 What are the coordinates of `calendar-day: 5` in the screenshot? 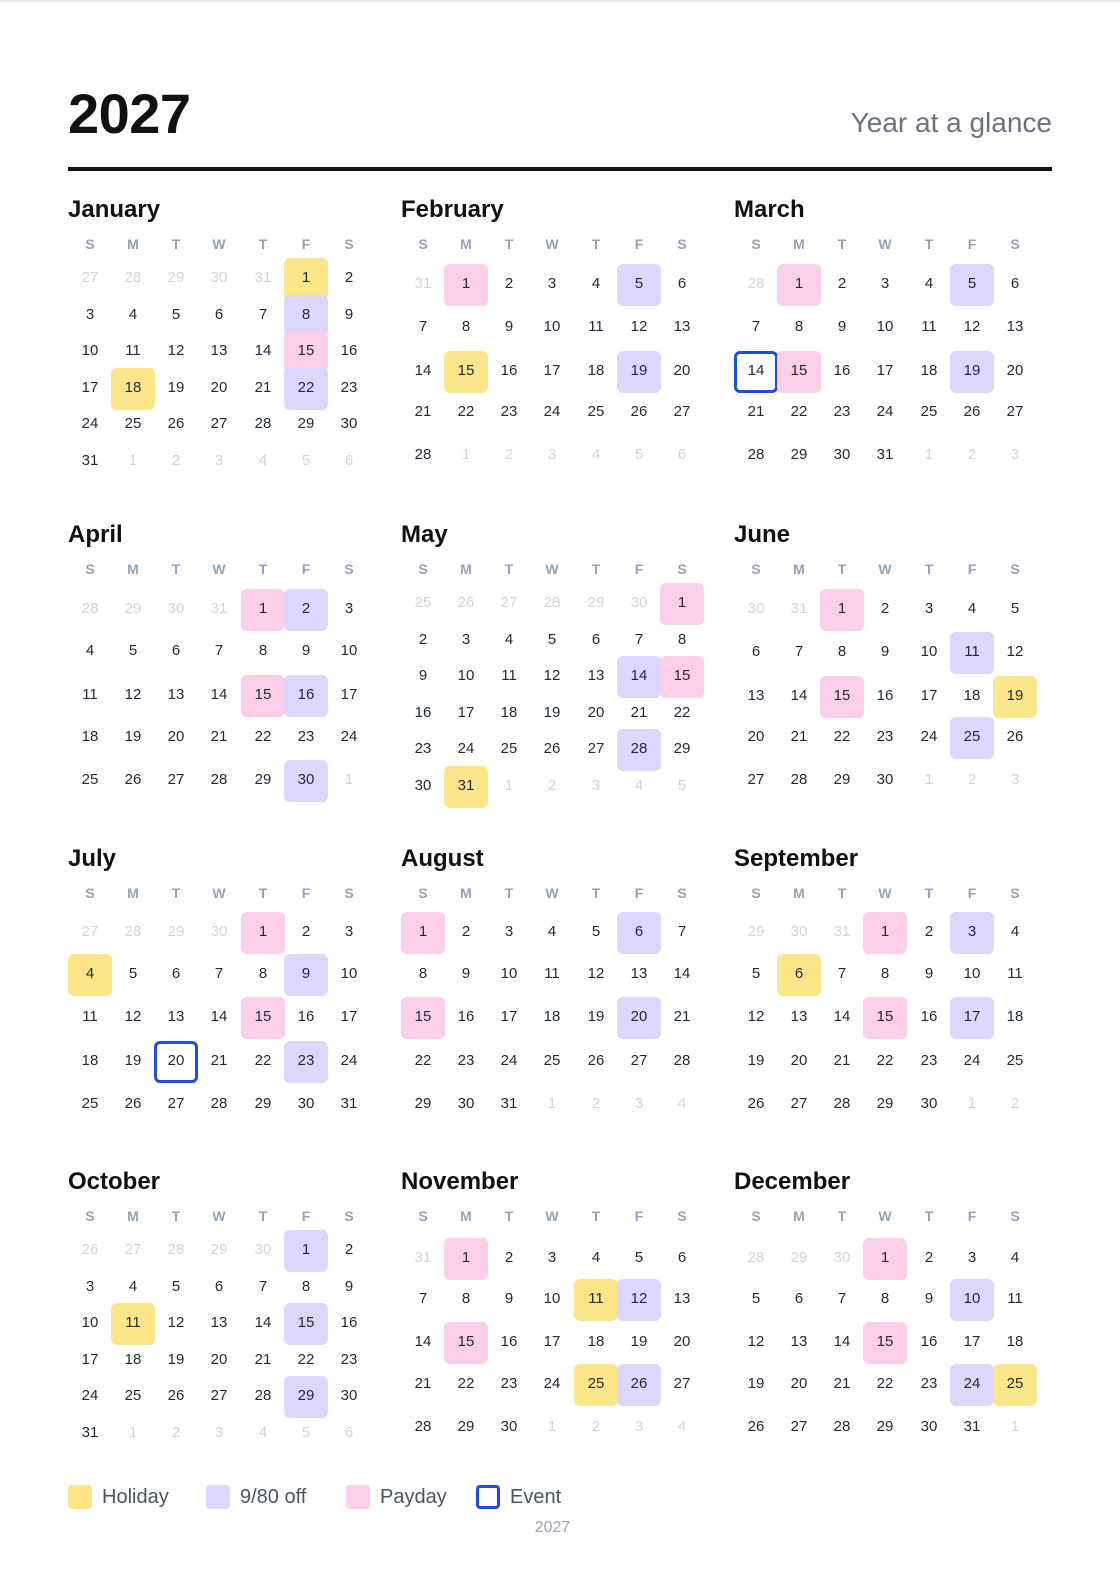 It's located at (552, 639).